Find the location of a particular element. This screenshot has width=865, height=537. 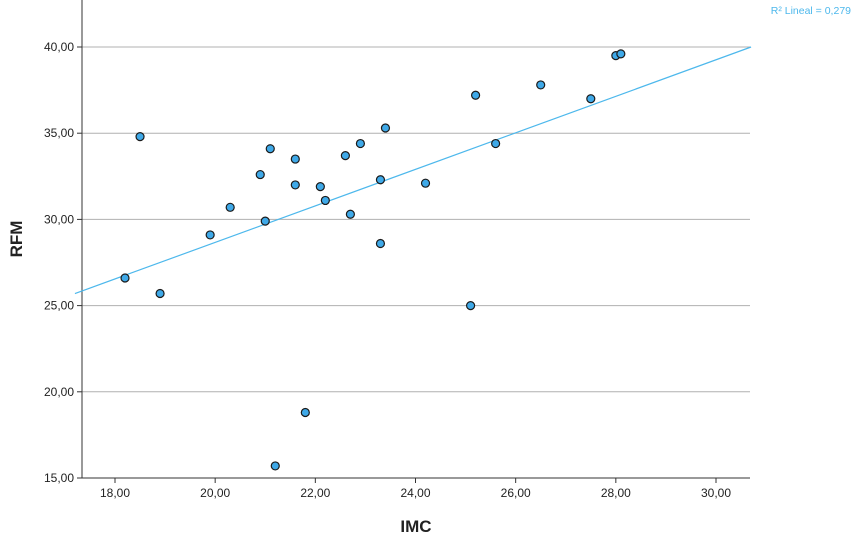

y-axis-title: RFM is located at coordinates (16, 239).